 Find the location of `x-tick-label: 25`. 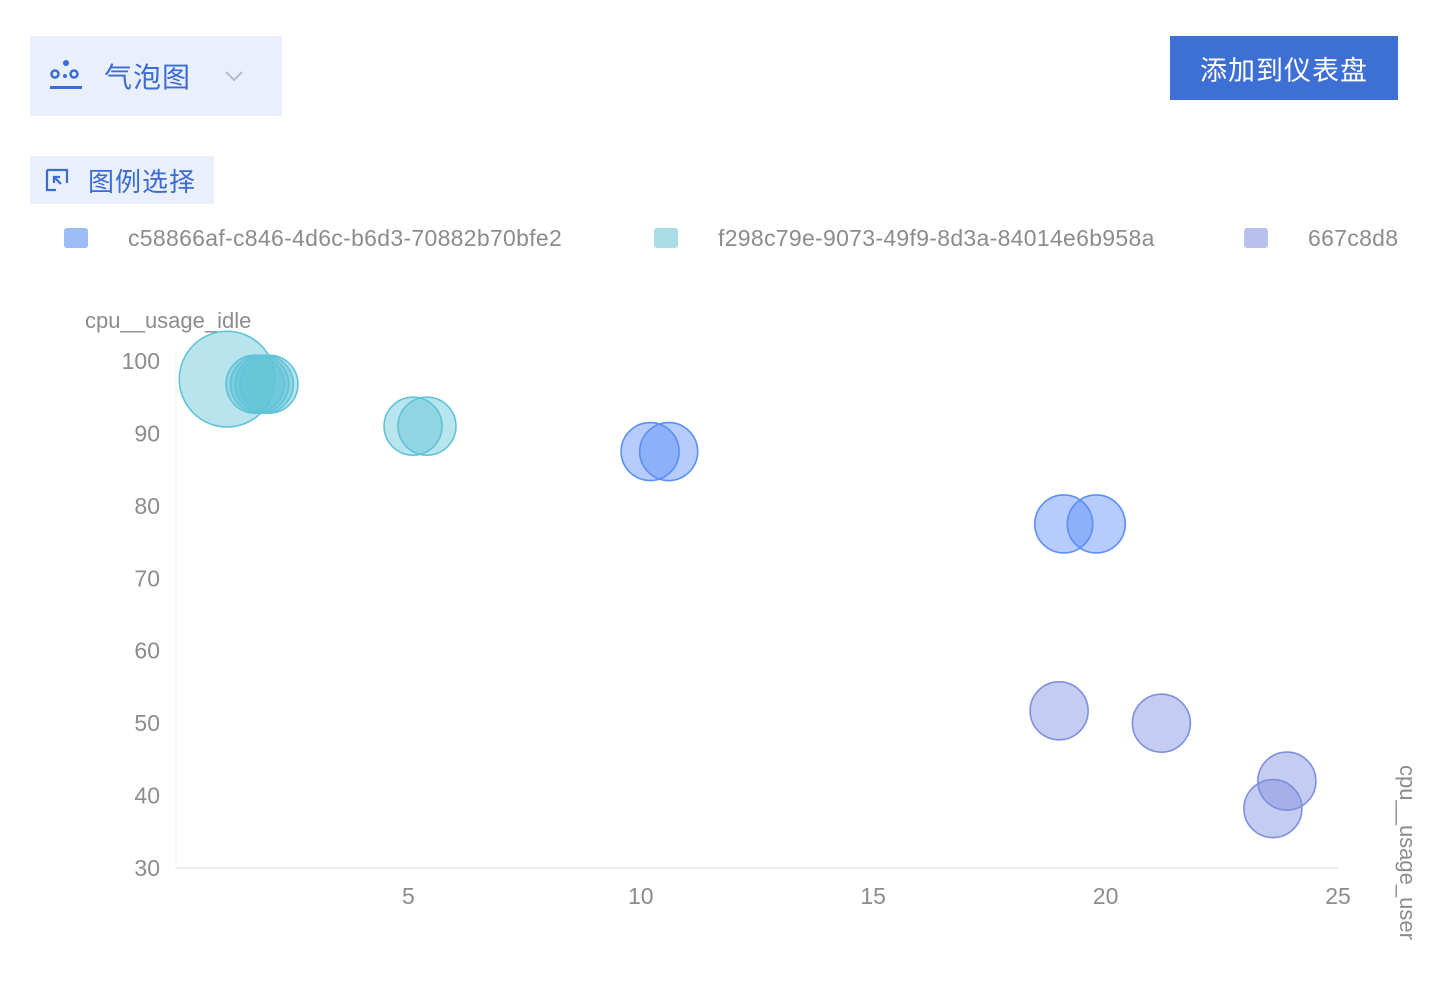

x-tick-label: 25 is located at coordinates (1338, 896).